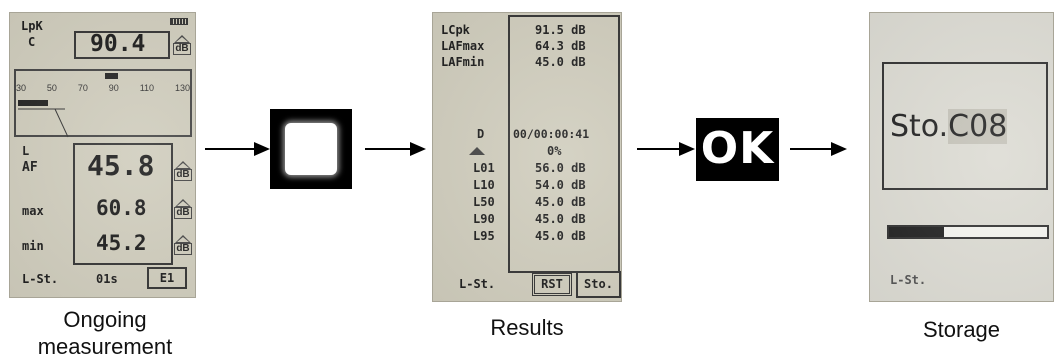 This screenshot has height=362, width=1057. I want to click on peak-unit-indicator: dB, so click(182, 47).